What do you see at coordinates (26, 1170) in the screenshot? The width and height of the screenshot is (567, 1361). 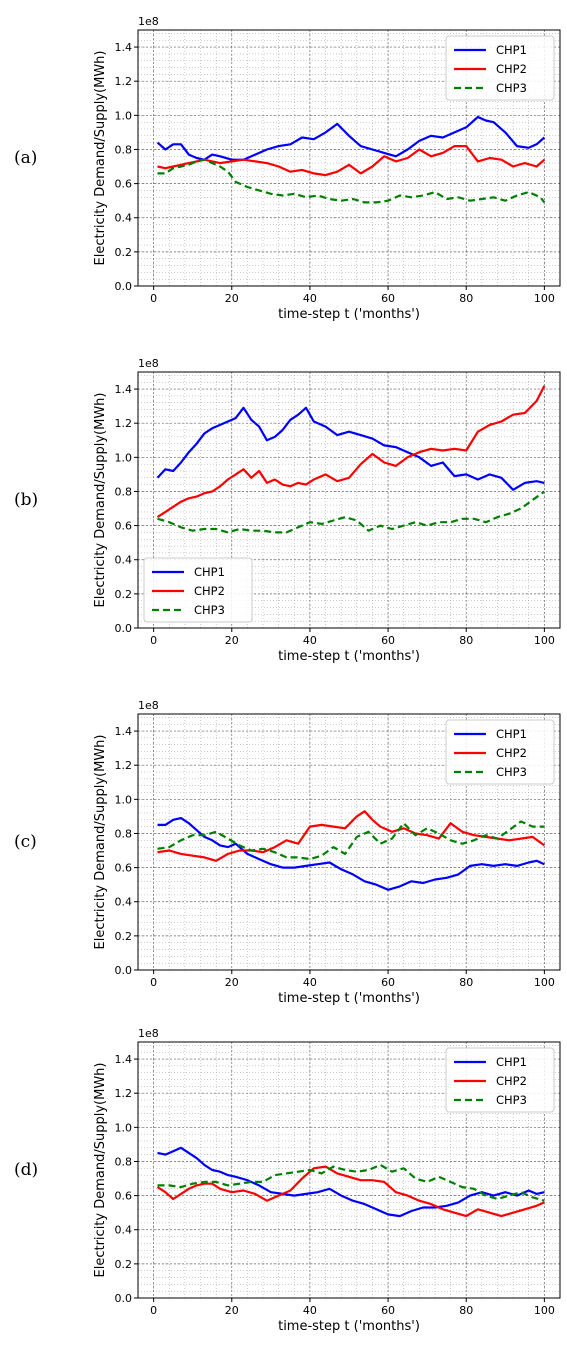 I see `panel-label: (d)` at bounding box center [26, 1170].